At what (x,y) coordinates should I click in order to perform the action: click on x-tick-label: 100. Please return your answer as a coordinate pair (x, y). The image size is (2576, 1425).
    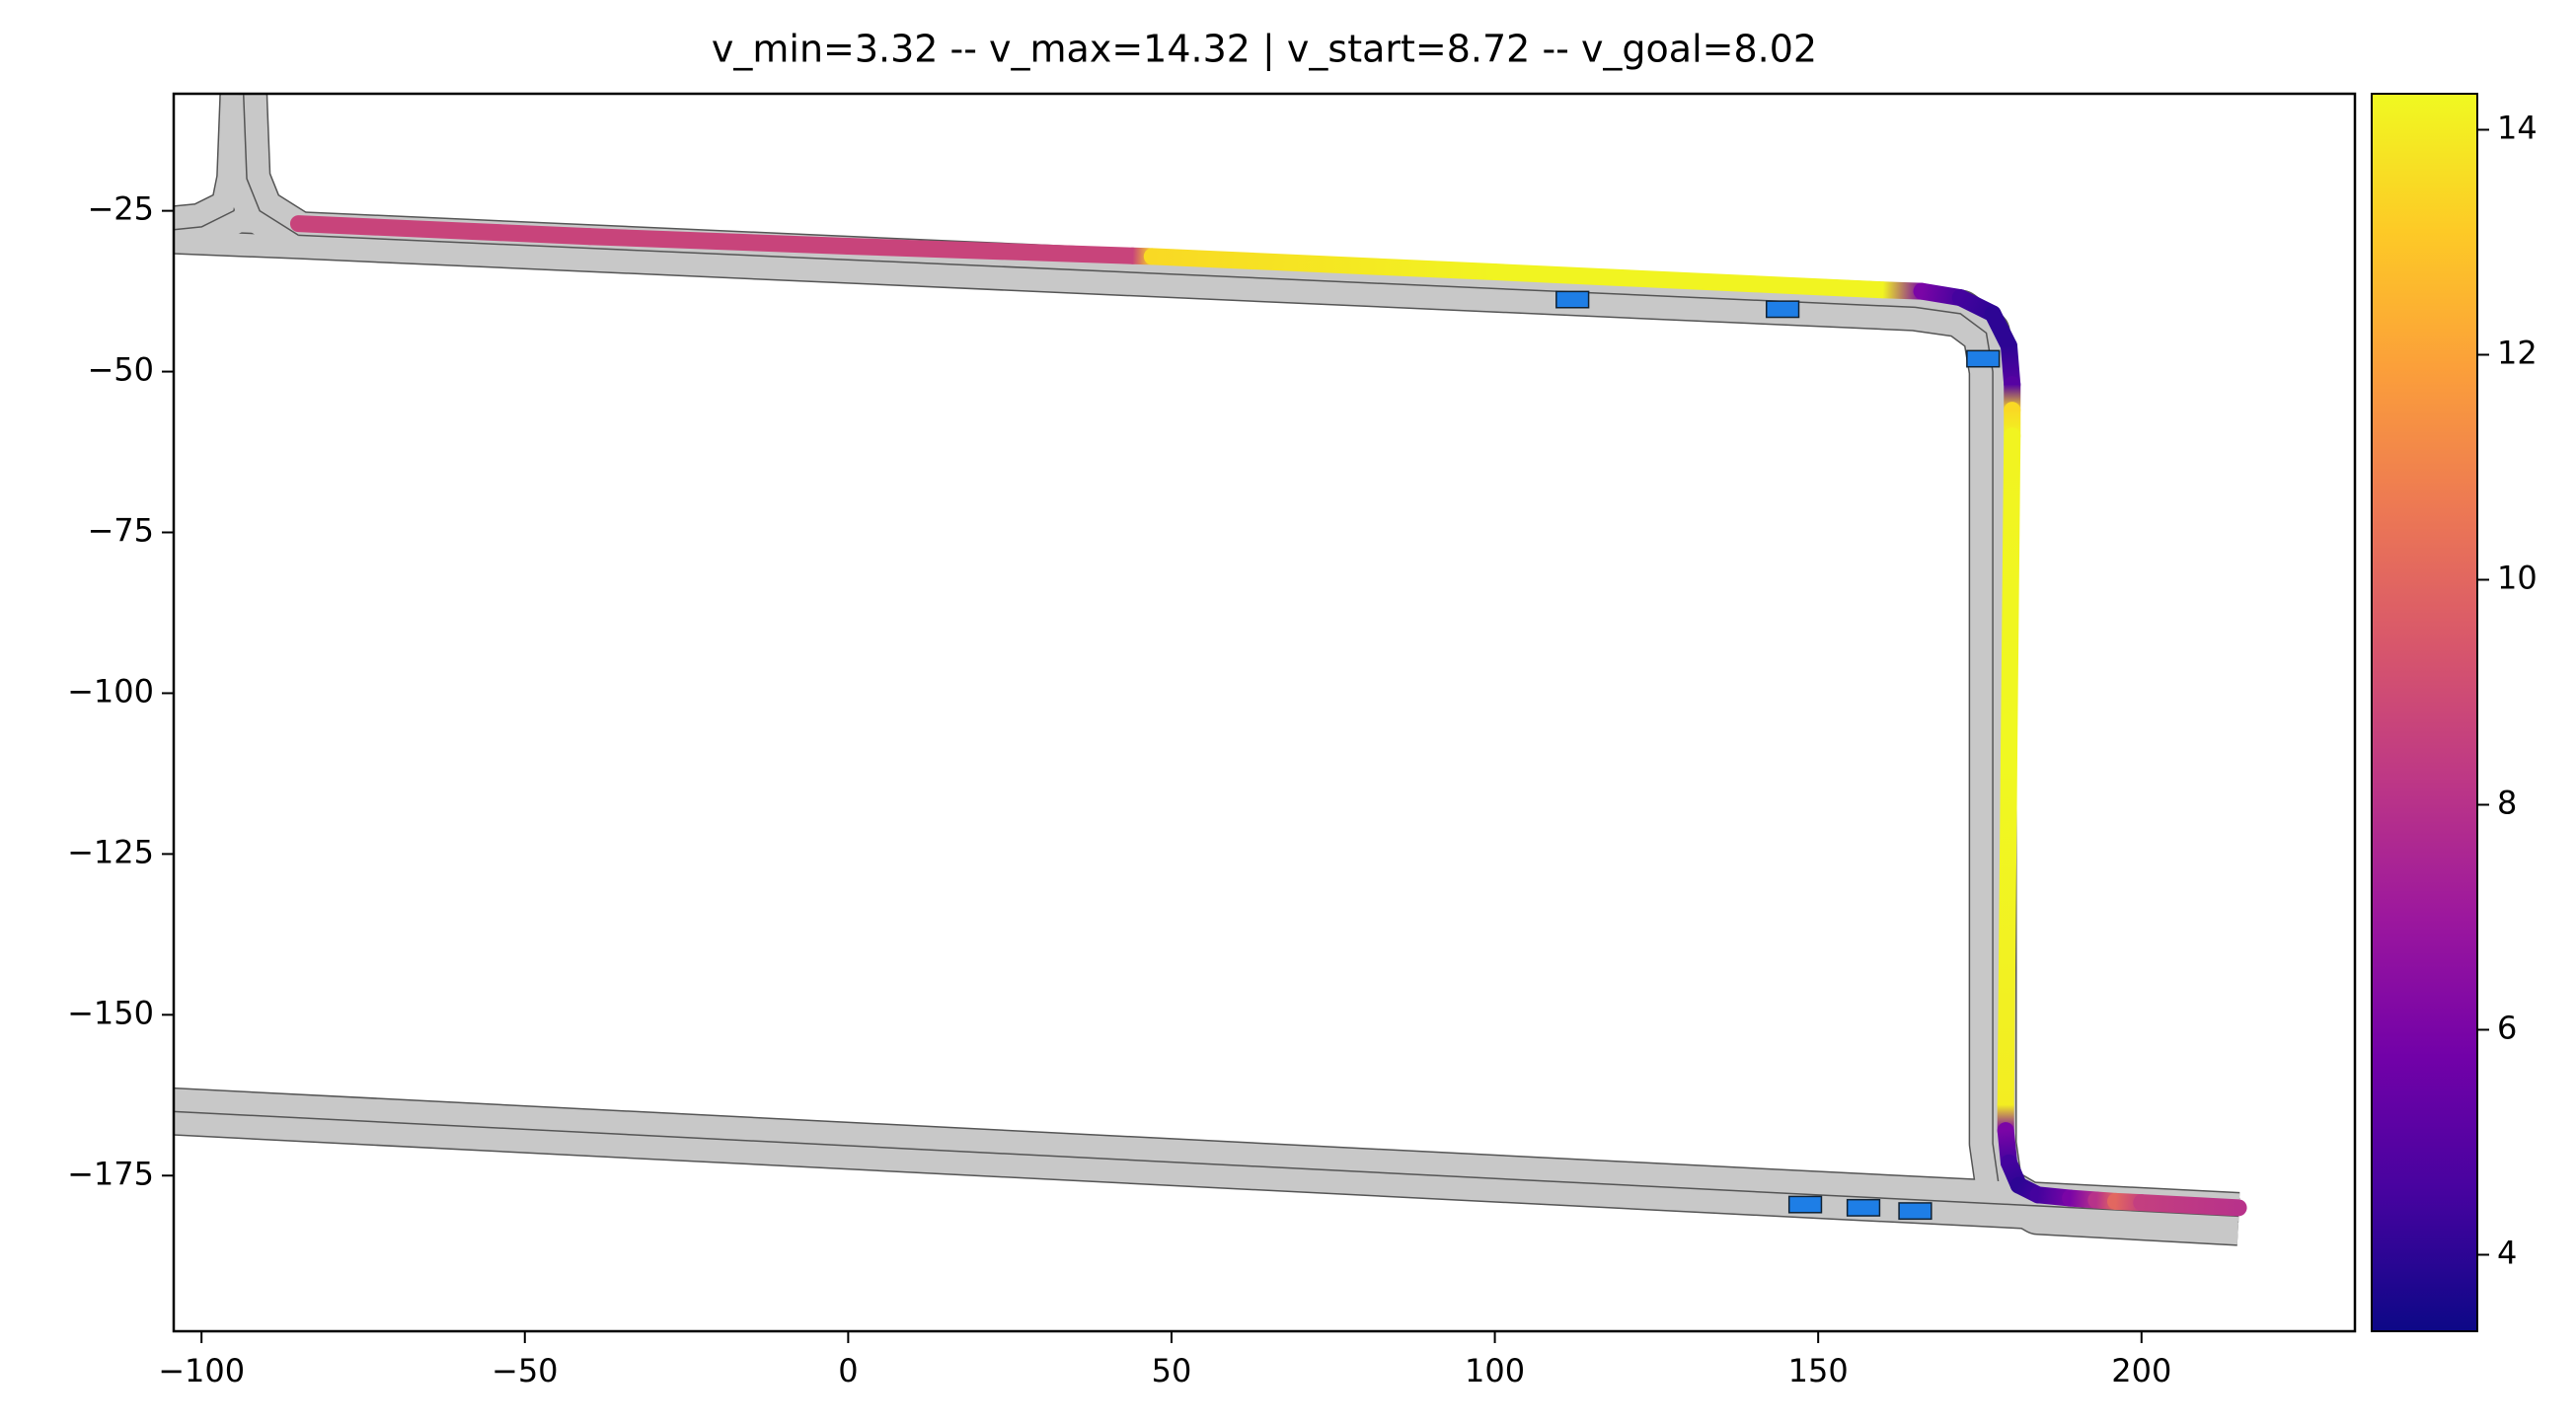
    Looking at the image, I should click on (1495, 1371).